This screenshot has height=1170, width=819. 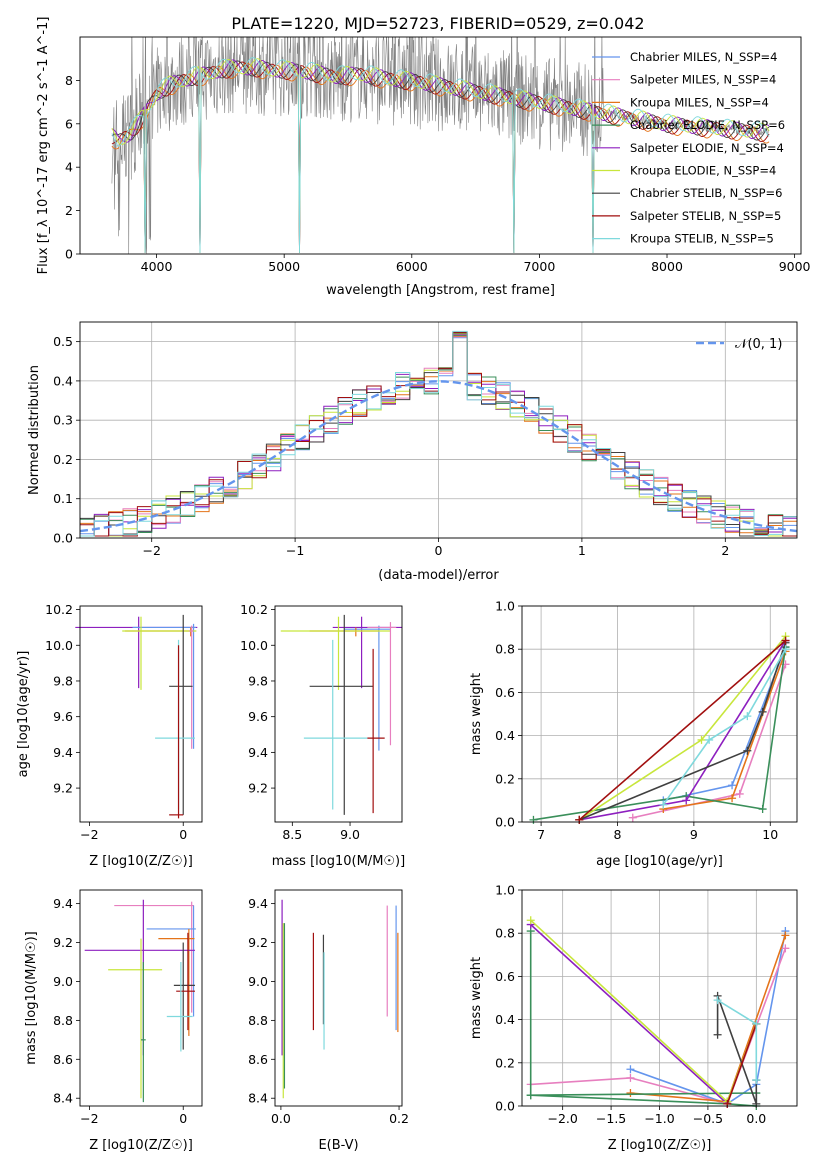 I want to click on massweight-vs-Z-axes: −2.0 −1.5 −1.0 −0.5 0.0 0.0 0.2 0.4 0.6 0.8 1.0, so click(x=646, y=1004).